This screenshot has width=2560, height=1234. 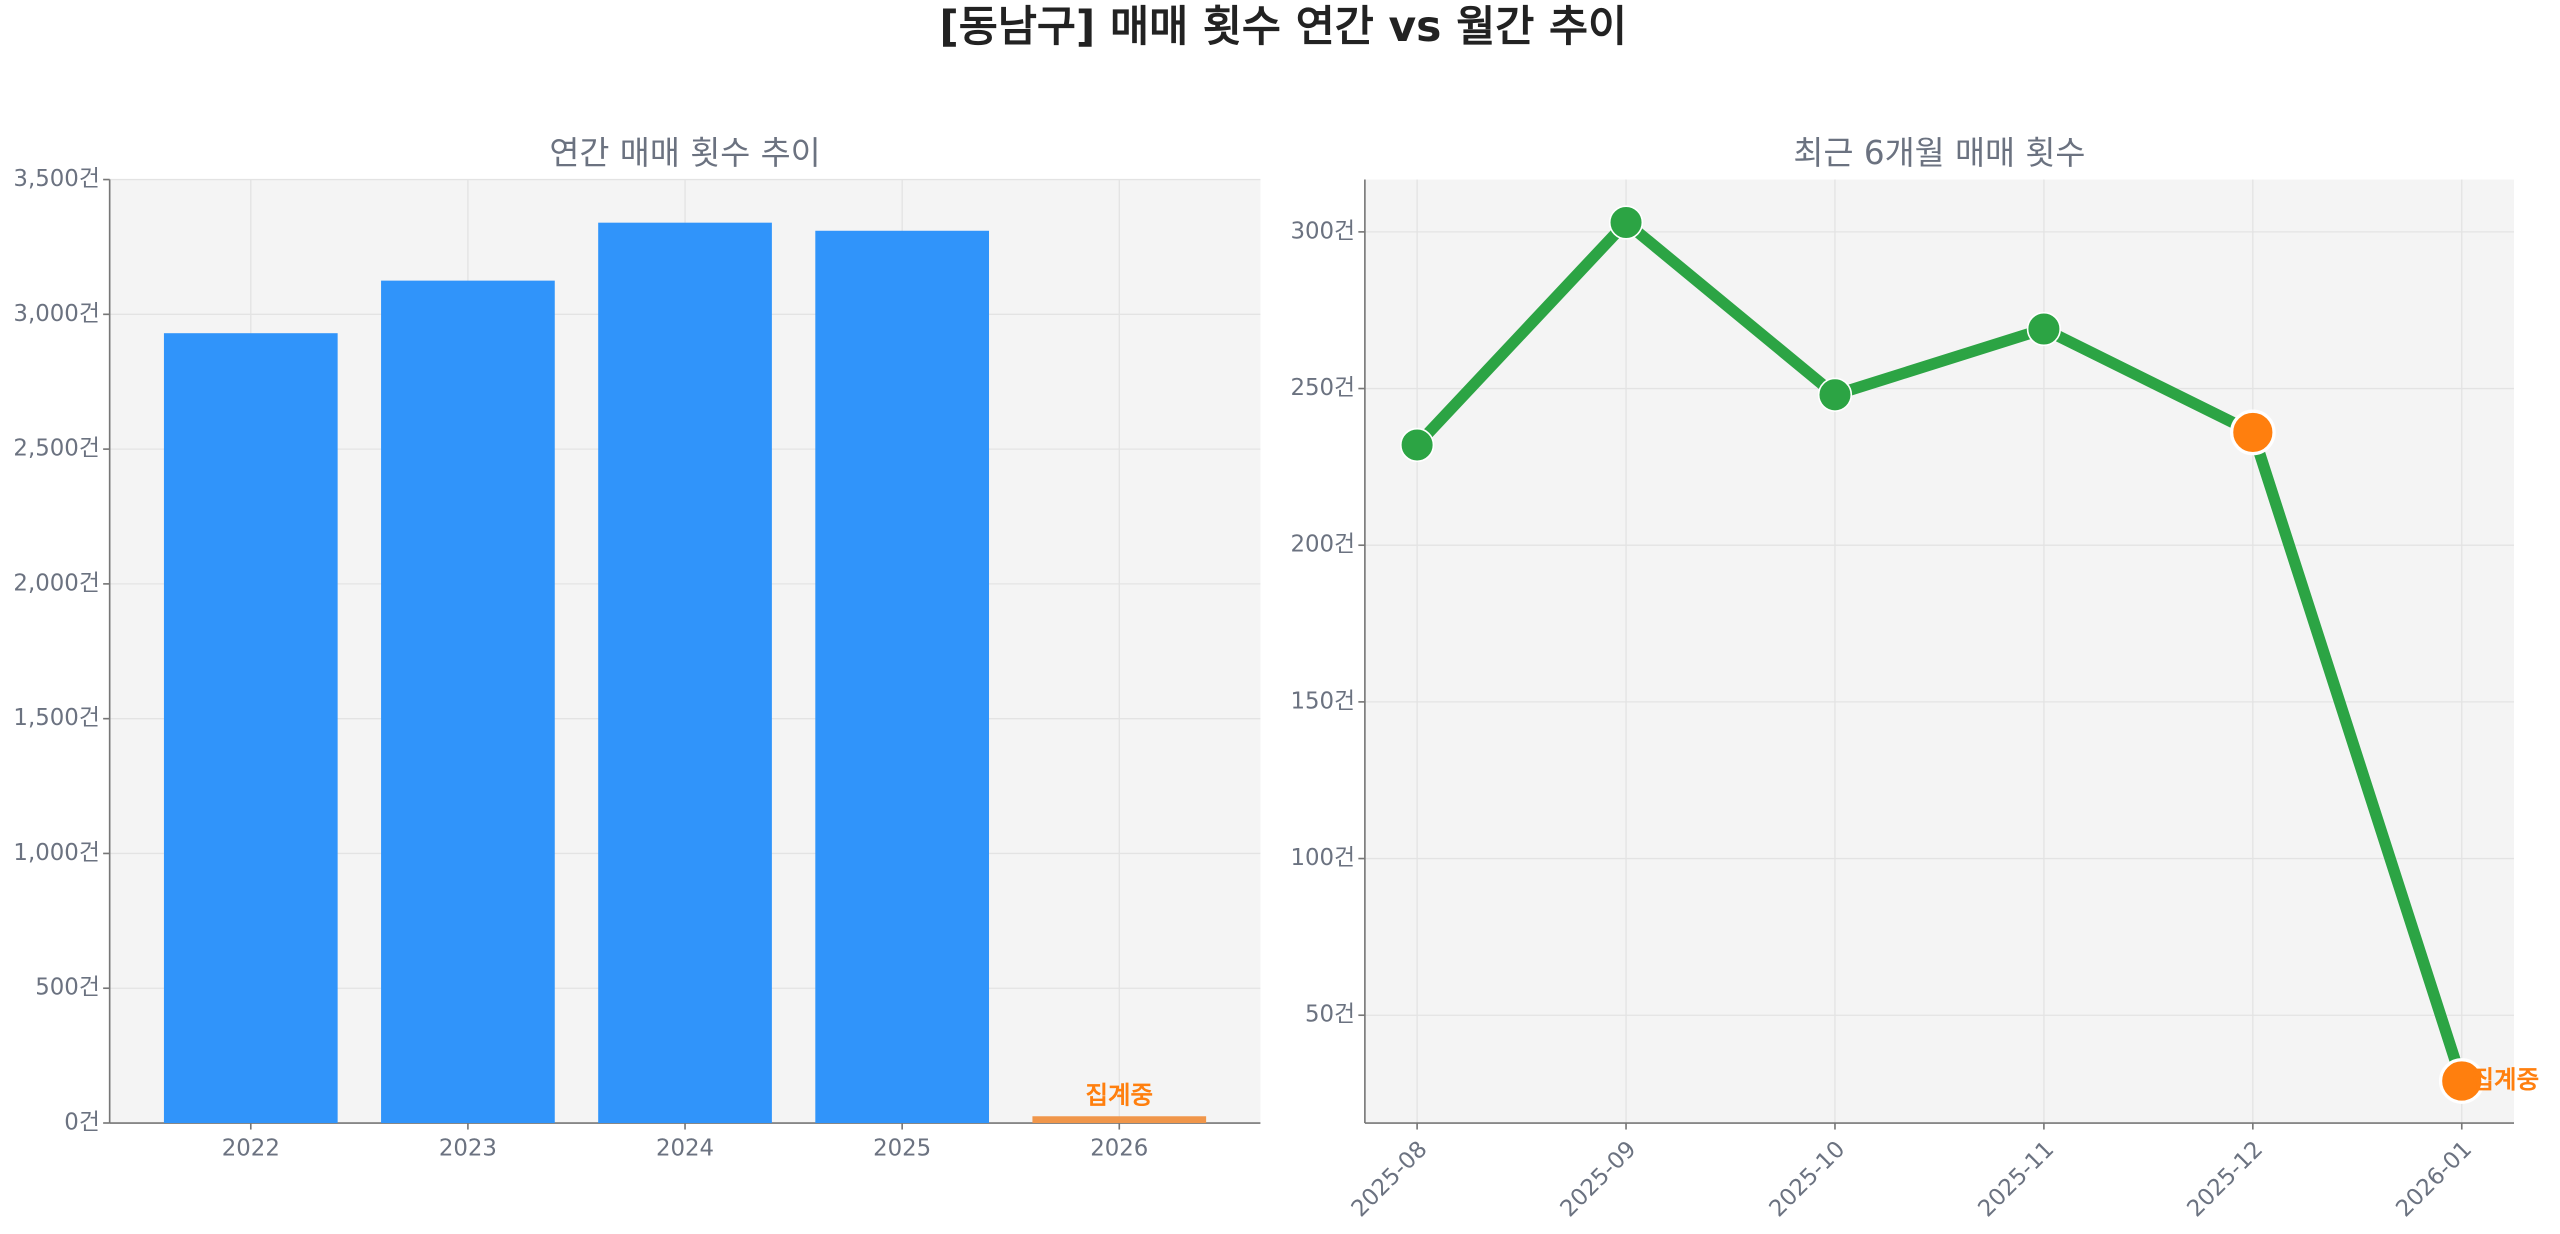 I want to click on y-tick-label: 3,000건, so click(x=56, y=314).